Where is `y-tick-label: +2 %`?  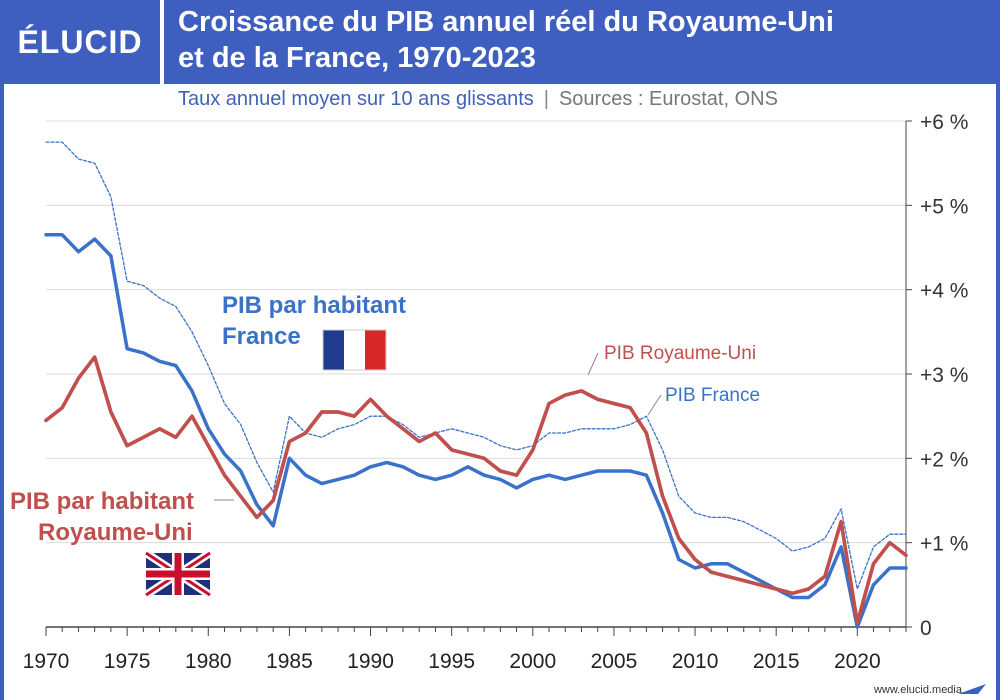 y-tick-label: +2 % is located at coordinates (944, 459).